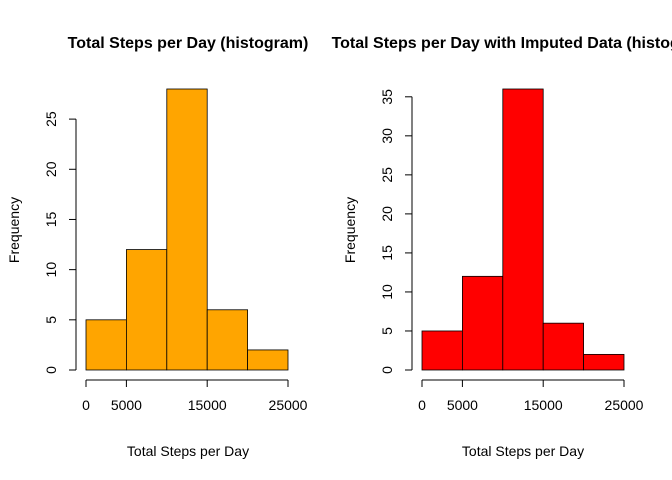 This screenshot has height=480, width=672. Describe the element at coordinates (396, 231) in the screenshot. I see `y-axis: 0 5 10 15 20 25 30 35` at that location.